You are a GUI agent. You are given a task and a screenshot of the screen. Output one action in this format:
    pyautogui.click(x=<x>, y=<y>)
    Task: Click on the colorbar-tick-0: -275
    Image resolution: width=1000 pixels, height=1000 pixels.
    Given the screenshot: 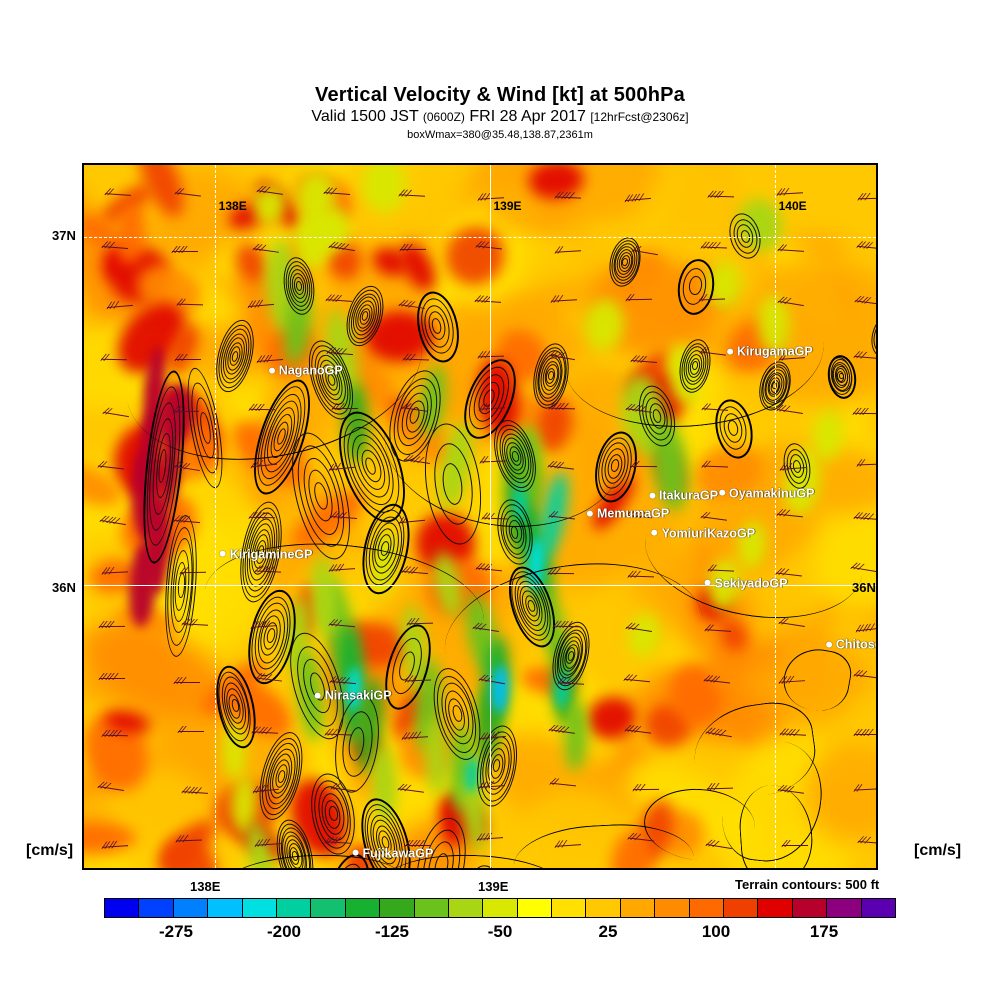 What is the action you would take?
    pyautogui.click(x=176, y=931)
    